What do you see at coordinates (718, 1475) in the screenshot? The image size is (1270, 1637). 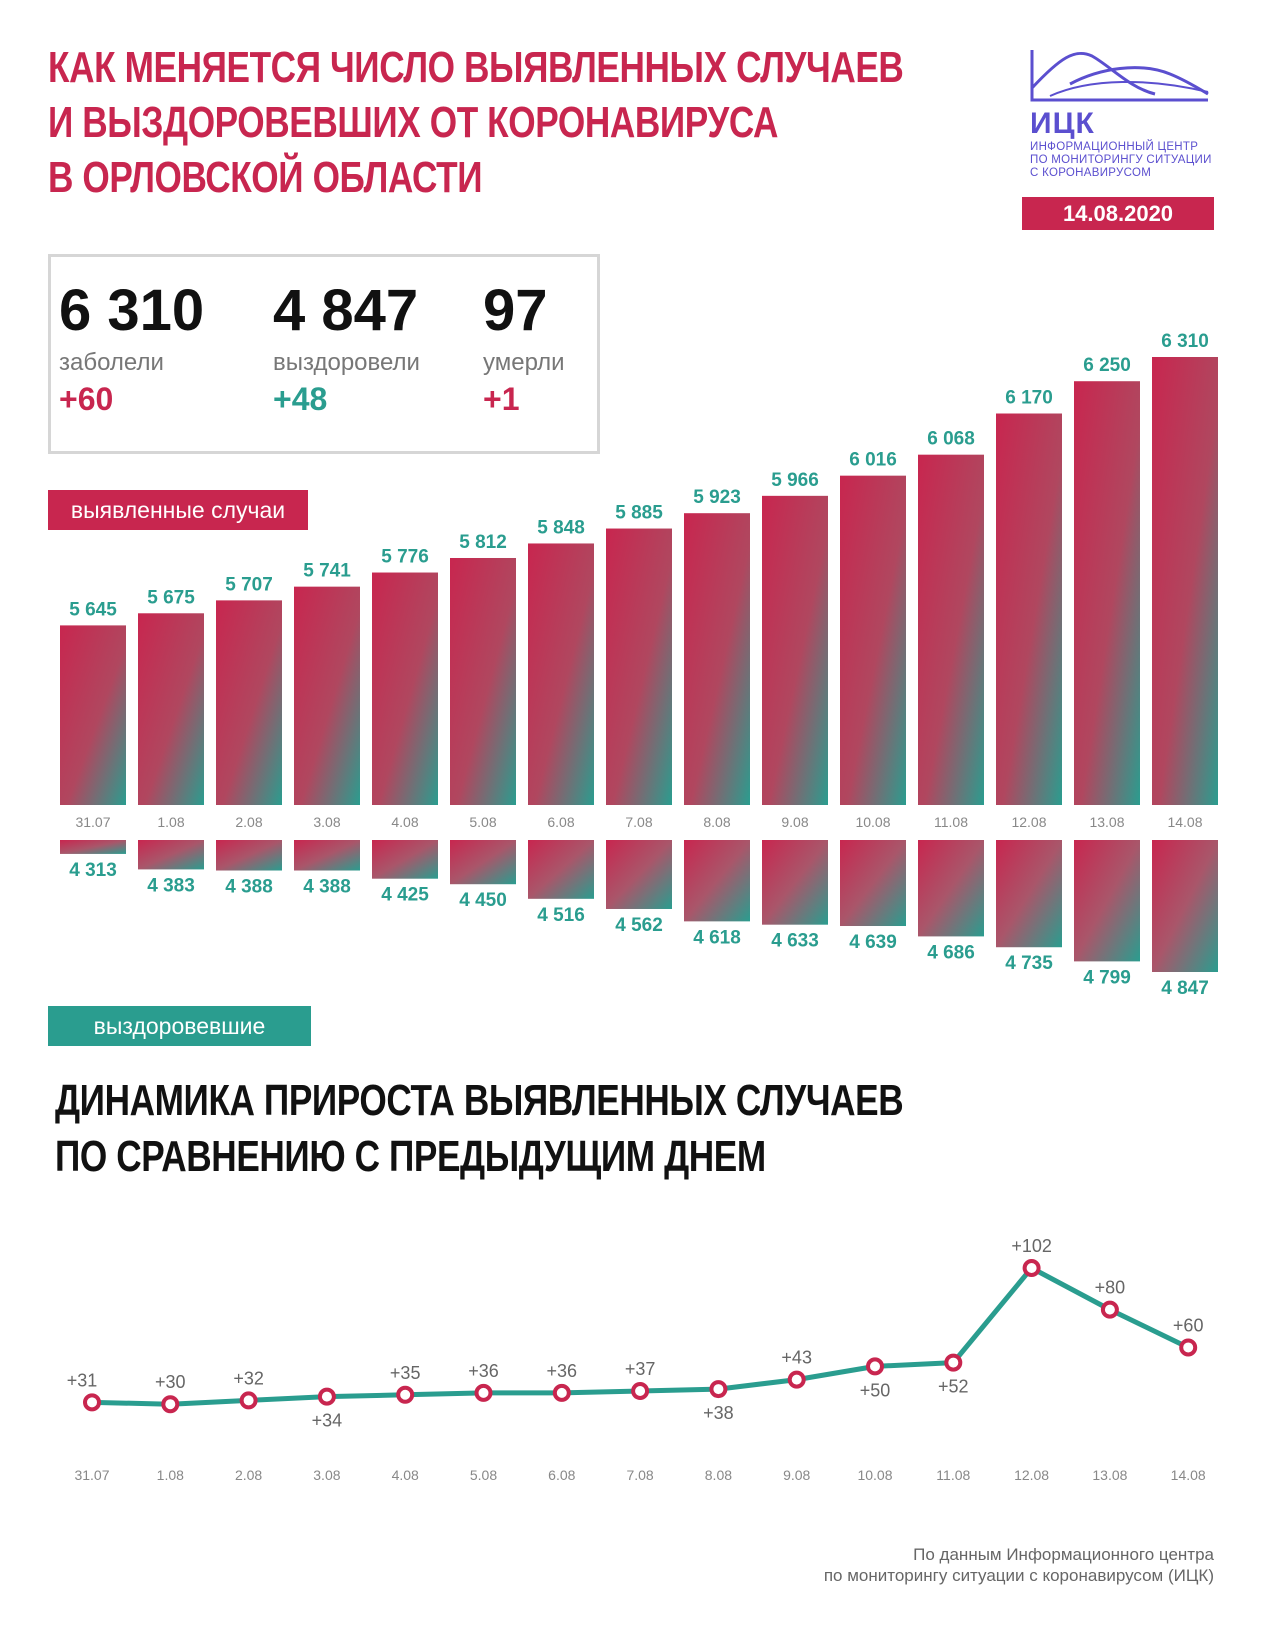 I see `growth-date-label: 8.08` at bounding box center [718, 1475].